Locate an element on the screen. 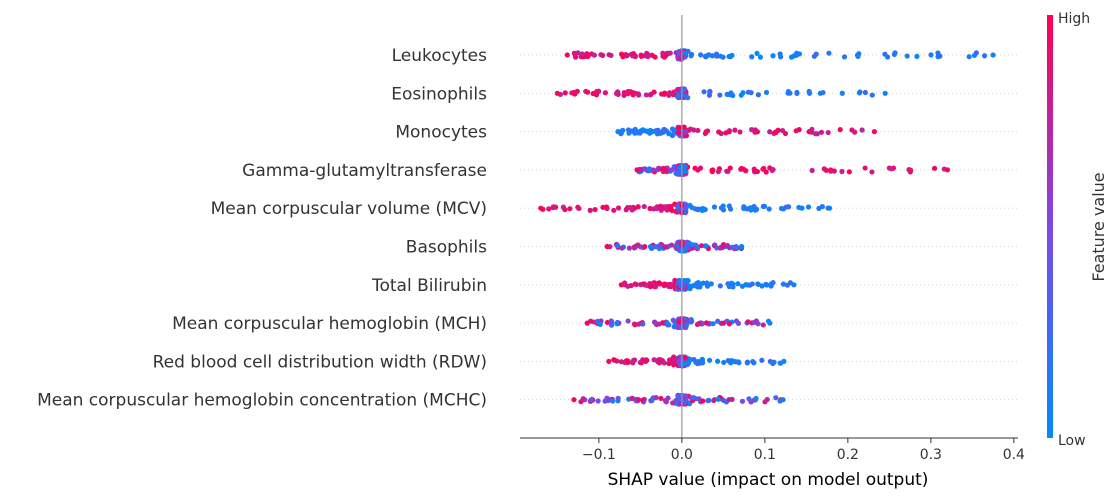 The image size is (1120, 497). x-axis: −0.1 0.0 0.1 0.2 0.3 0.4 is located at coordinates (772, 450).